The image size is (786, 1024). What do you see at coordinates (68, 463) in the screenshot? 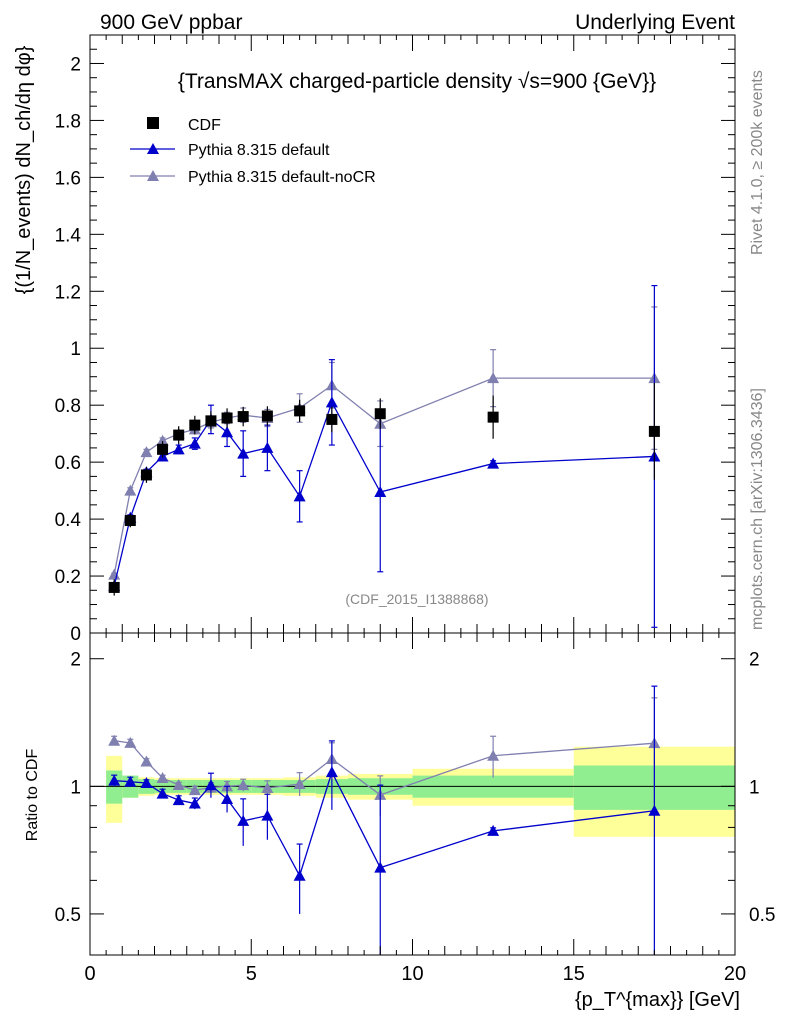
I see `main-y-tick-label: 0.6` at bounding box center [68, 463].